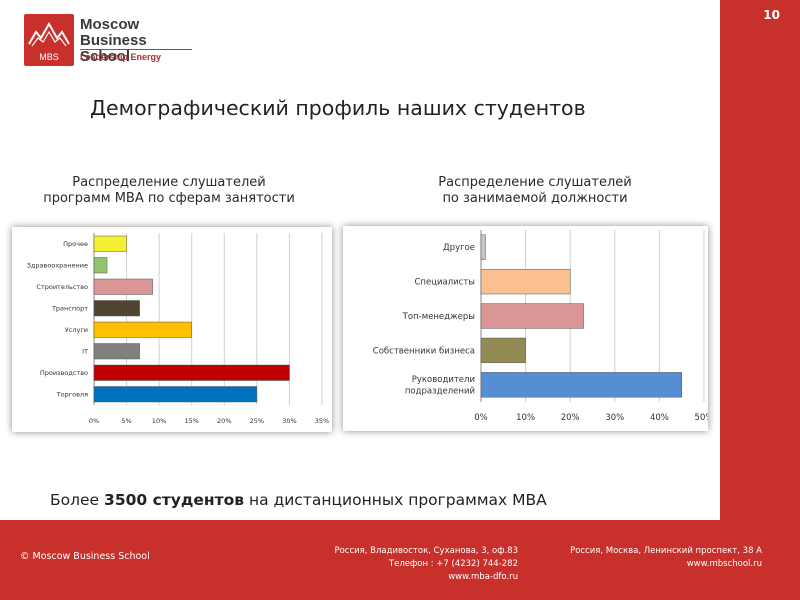 The height and width of the screenshot is (600, 800). Describe the element at coordinates (77, 500) in the screenshot. I see `students-note-lead: Более` at that location.